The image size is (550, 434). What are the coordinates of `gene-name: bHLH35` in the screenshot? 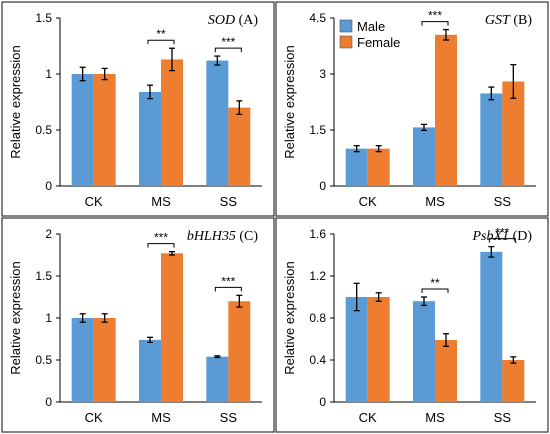 It's located at (211, 236).